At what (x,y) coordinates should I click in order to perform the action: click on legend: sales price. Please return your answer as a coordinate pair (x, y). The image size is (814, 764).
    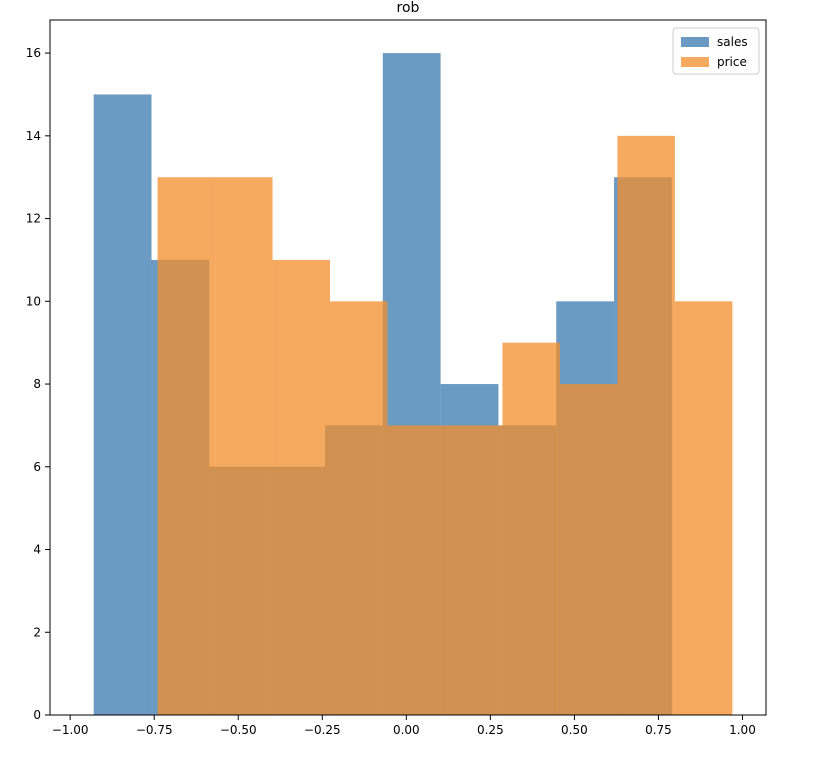
    Looking at the image, I should click on (716, 51).